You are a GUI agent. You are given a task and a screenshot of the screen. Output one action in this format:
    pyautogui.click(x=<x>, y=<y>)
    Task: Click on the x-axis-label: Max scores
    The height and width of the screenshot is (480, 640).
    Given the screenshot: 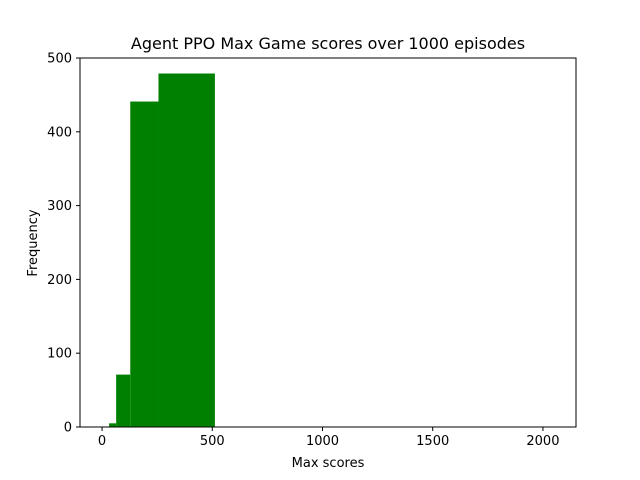 What is the action you would take?
    pyautogui.click(x=328, y=463)
    